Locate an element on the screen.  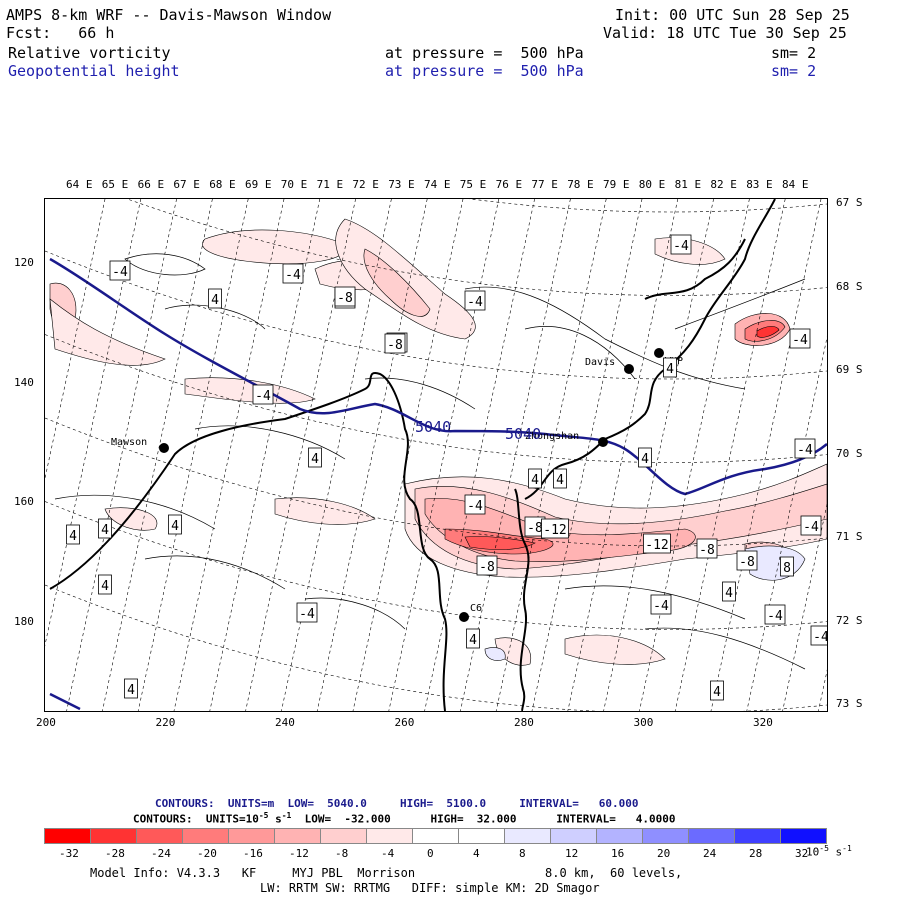
colorbar-label: -4 is located at coordinates (388, 853).